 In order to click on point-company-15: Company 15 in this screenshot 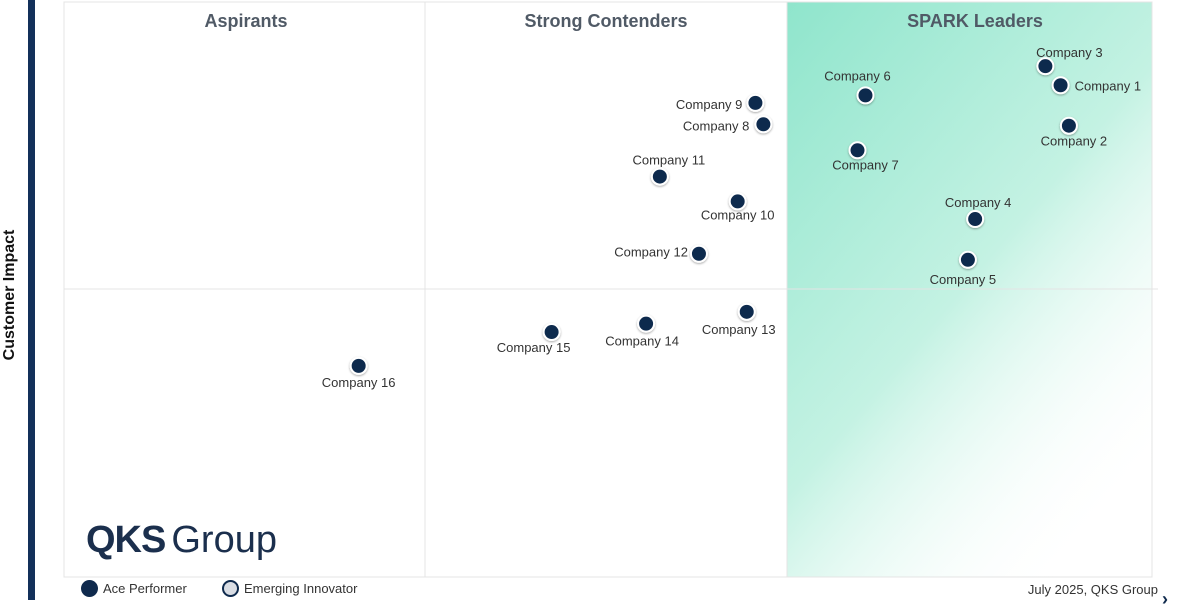, I will do `click(534, 339)`.